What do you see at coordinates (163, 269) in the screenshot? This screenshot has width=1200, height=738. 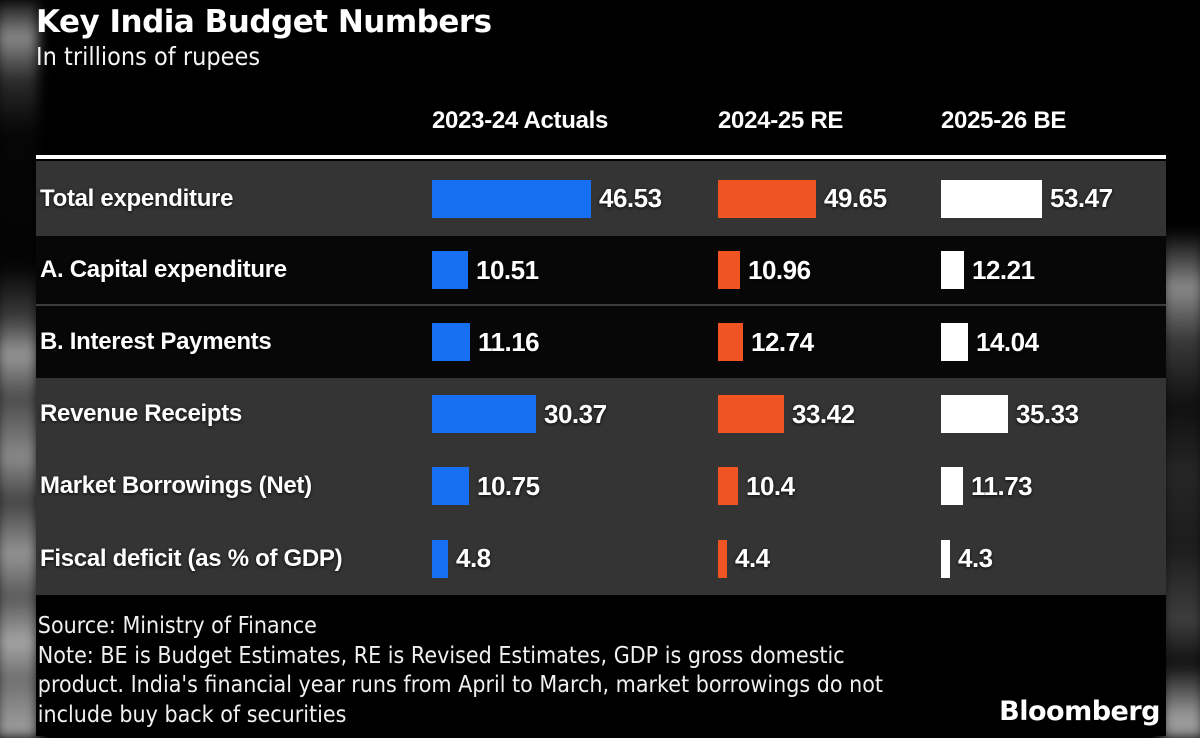 I see `row-label: A. Capital expenditure` at bounding box center [163, 269].